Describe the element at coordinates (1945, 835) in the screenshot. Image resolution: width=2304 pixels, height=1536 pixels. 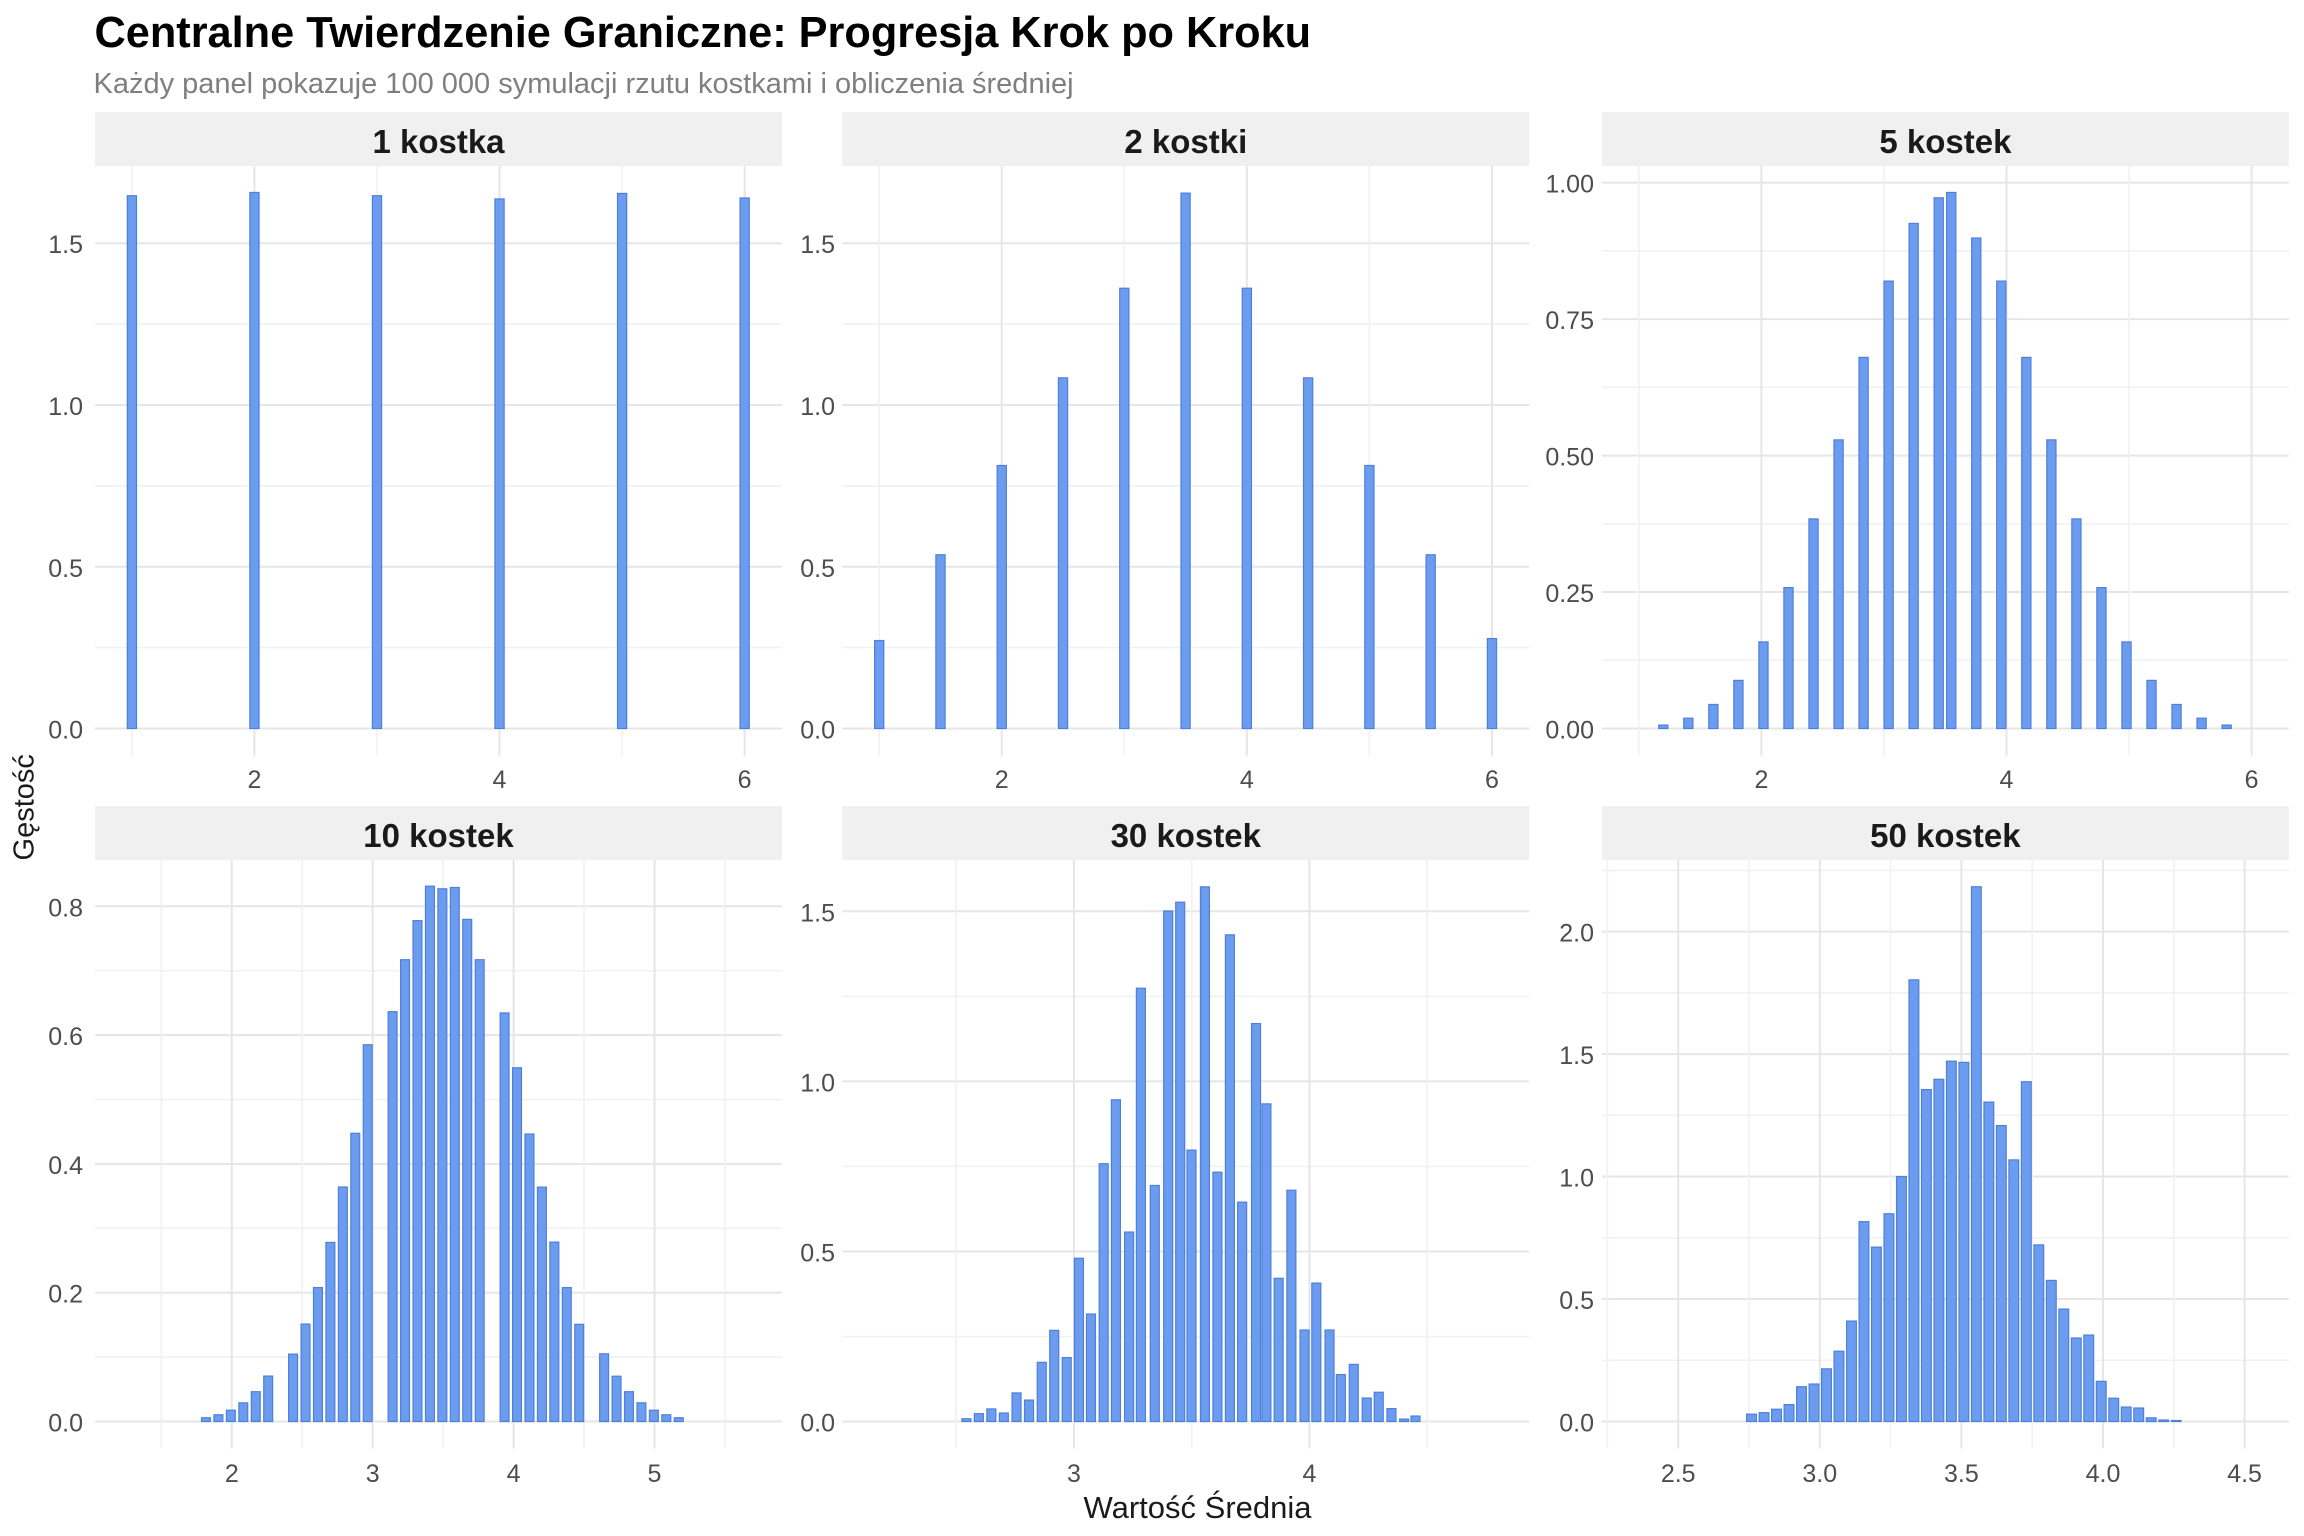
I see `svg-text: 50 kostek` at that location.